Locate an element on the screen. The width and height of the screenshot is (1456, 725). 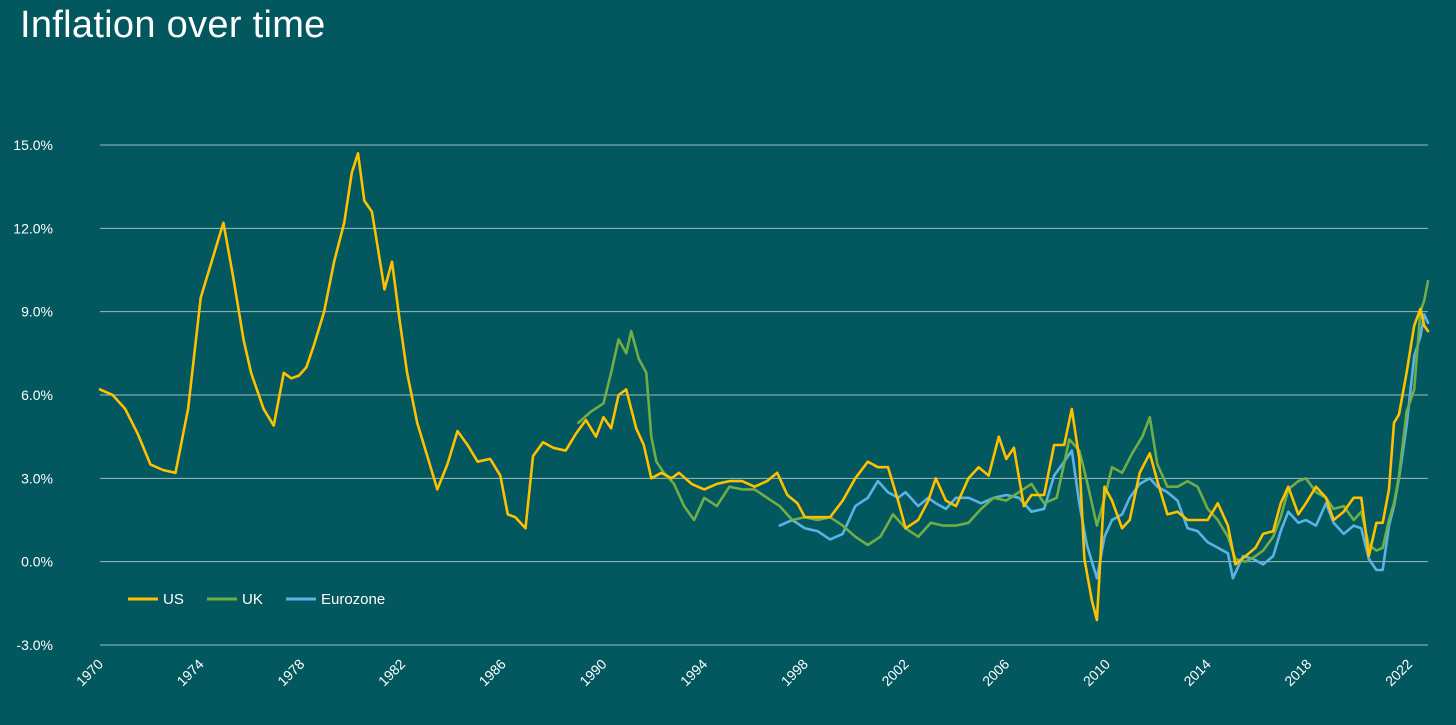
x-tick-label: 1982 is located at coordinates (391, 672).